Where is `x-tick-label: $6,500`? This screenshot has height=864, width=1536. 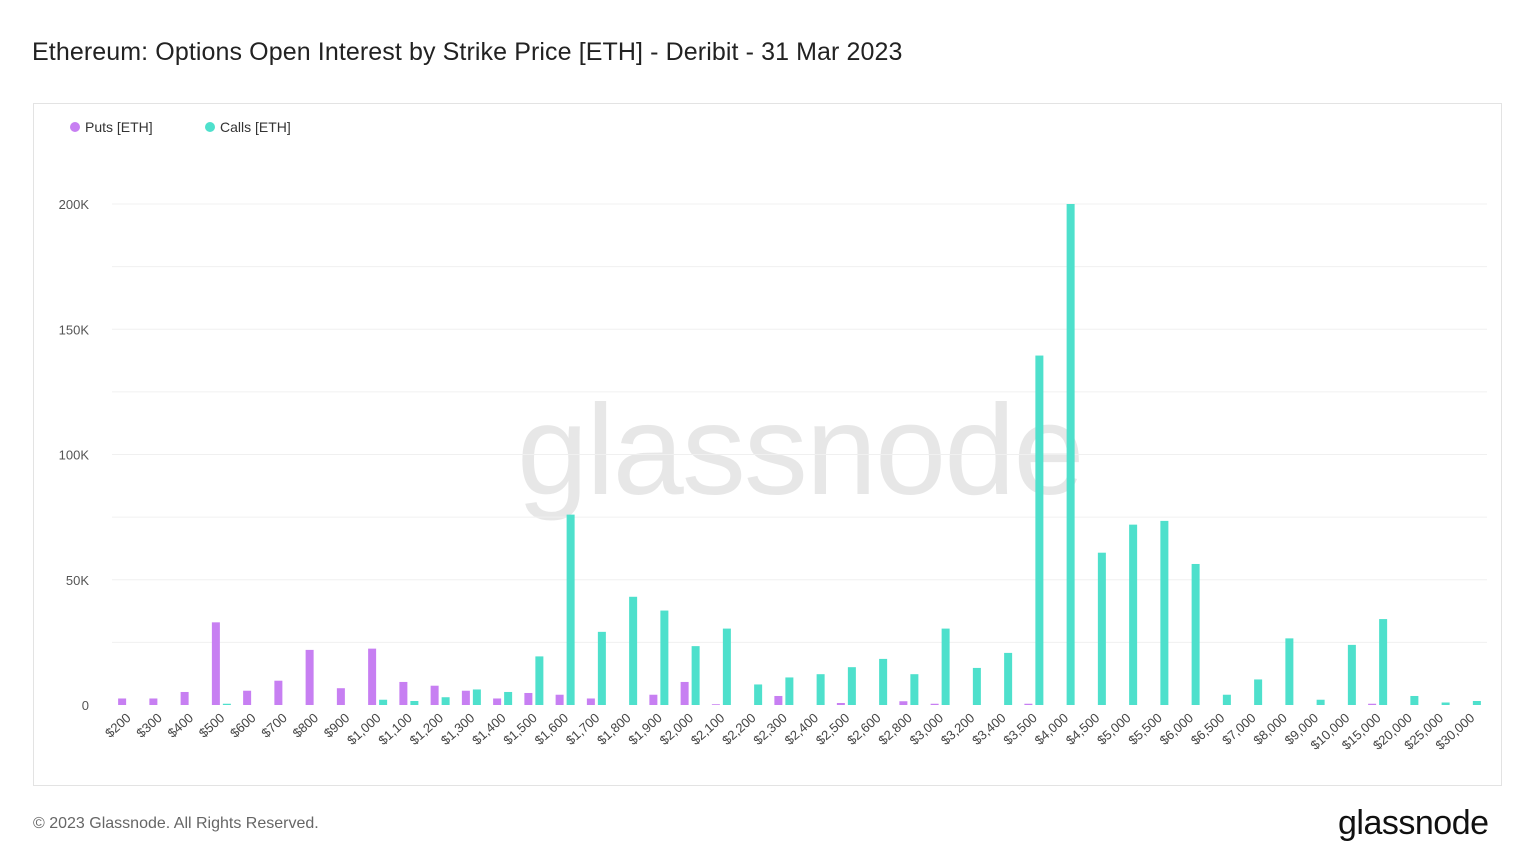
x-tick-label: $6,500 is located at coordinates (1208, 729).